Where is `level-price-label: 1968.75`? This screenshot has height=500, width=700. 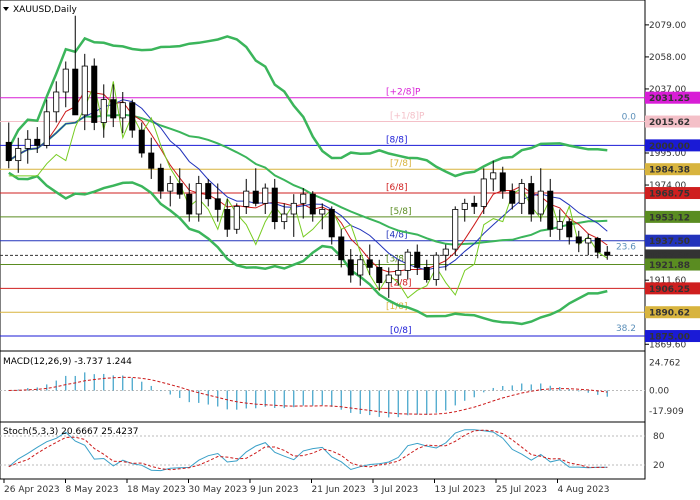 level-price-label: 1968.75 is located at coordinates (669, 195).